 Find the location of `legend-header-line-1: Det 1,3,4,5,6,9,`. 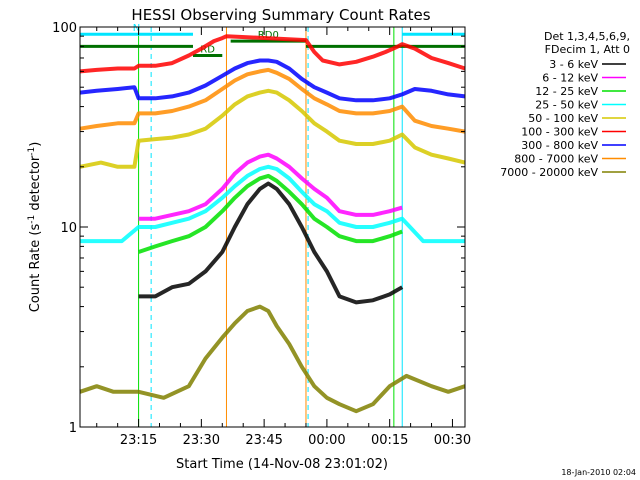

legend-header-line-1: Det 1,3,4,5,6,9, is located at coordinates (587, 36).